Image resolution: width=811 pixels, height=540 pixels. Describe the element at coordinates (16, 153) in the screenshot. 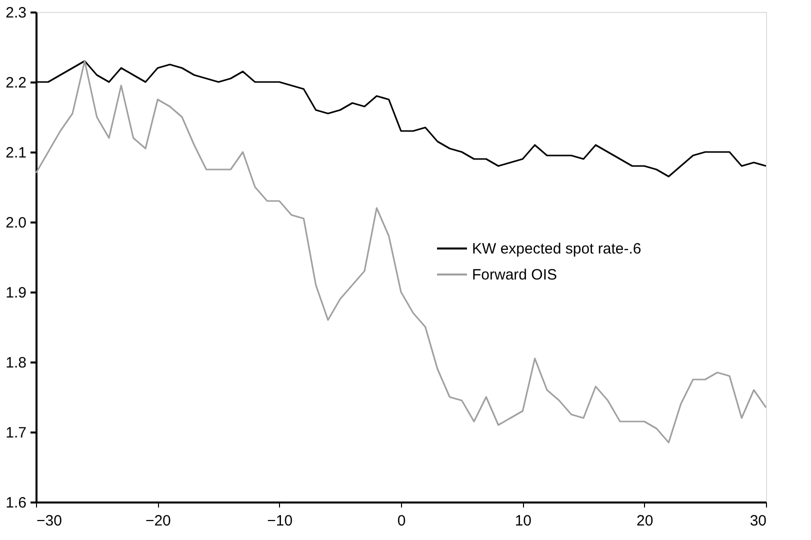

I see `y-tick-label: 2.1` at that location.